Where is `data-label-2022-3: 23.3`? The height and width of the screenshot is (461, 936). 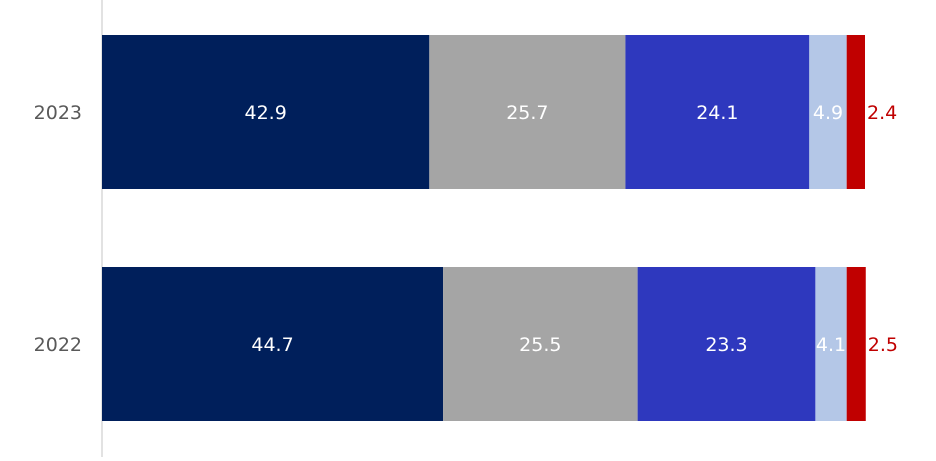 data-label-2022-3: 23.3 is located at coordinates (726, 345).